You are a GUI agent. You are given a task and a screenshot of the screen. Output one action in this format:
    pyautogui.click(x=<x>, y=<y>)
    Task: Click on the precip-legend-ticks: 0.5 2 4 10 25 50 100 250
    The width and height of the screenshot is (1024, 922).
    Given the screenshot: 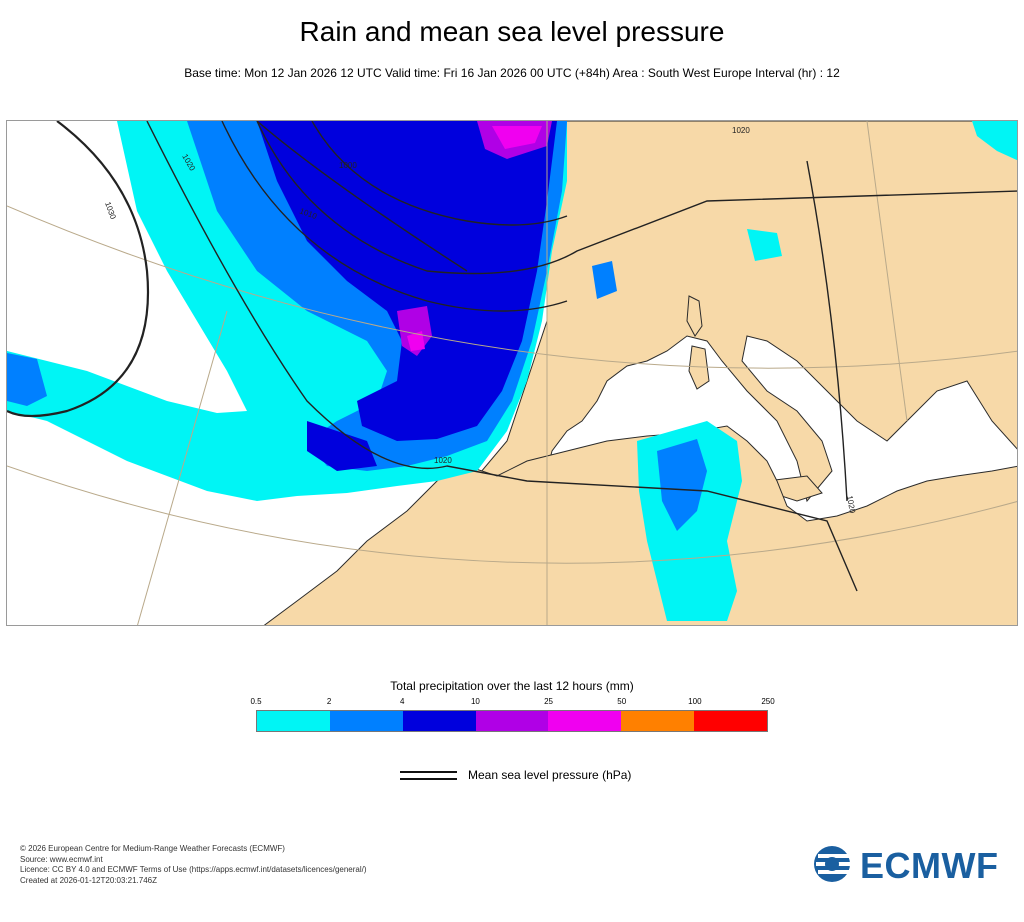 What is the action you would take?
    pyautogui.click(x=512, y=703)
    